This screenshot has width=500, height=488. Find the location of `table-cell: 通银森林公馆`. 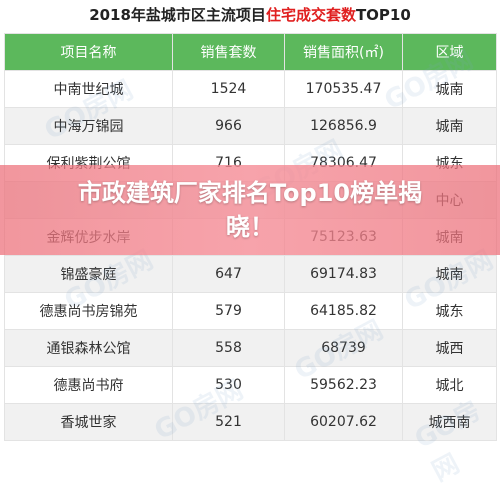

table-cell: 通银森林公馆 is located at coordinates (88, 348).